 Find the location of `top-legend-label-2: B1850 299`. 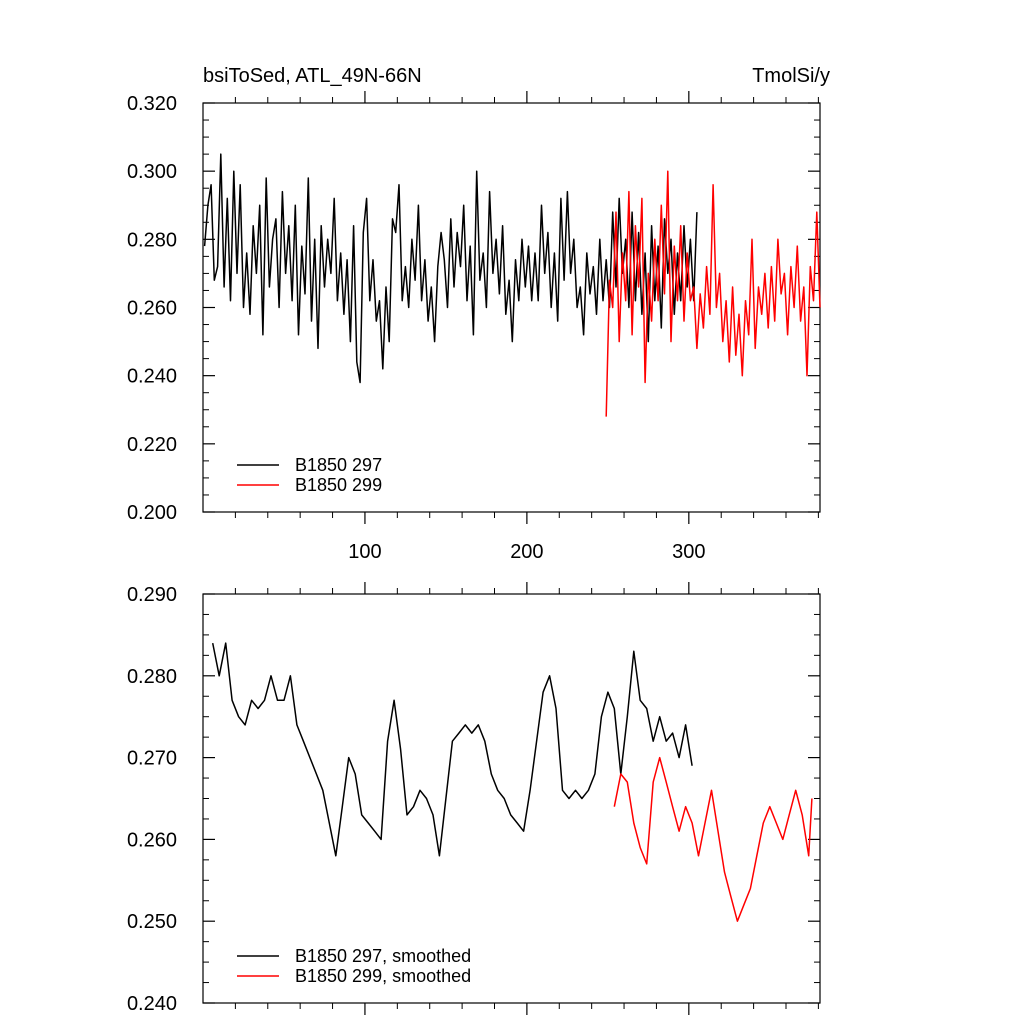

top-legend-label-2: B1850 299 is located at coordinates (338, 485).